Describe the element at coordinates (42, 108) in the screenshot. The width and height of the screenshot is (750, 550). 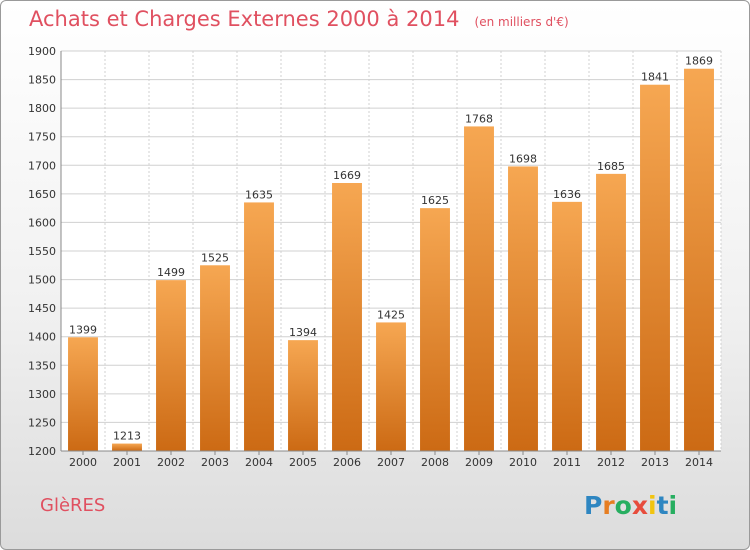
I see `y-tick-label: 1800` at that location.